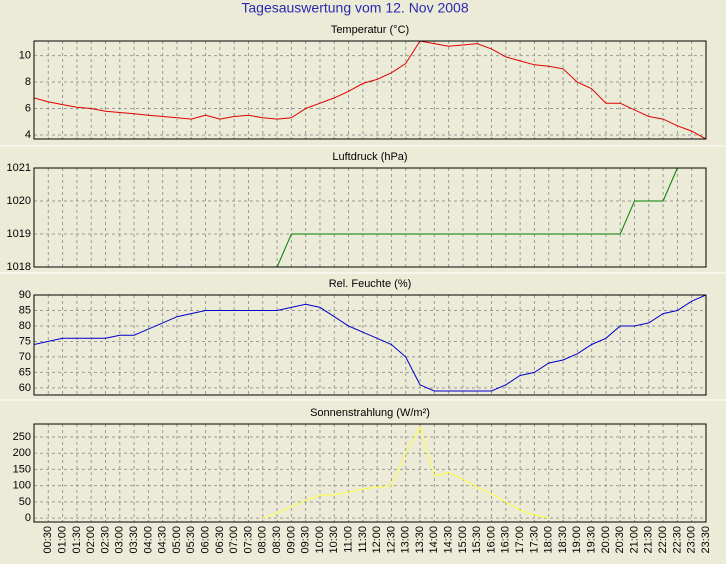 The width and height of the screenshot is (726, 564). What do you see at coordinates (291, 540) in the screenshot?
I see `x-tick-label: 09:00` at bounding box center [291, 540].